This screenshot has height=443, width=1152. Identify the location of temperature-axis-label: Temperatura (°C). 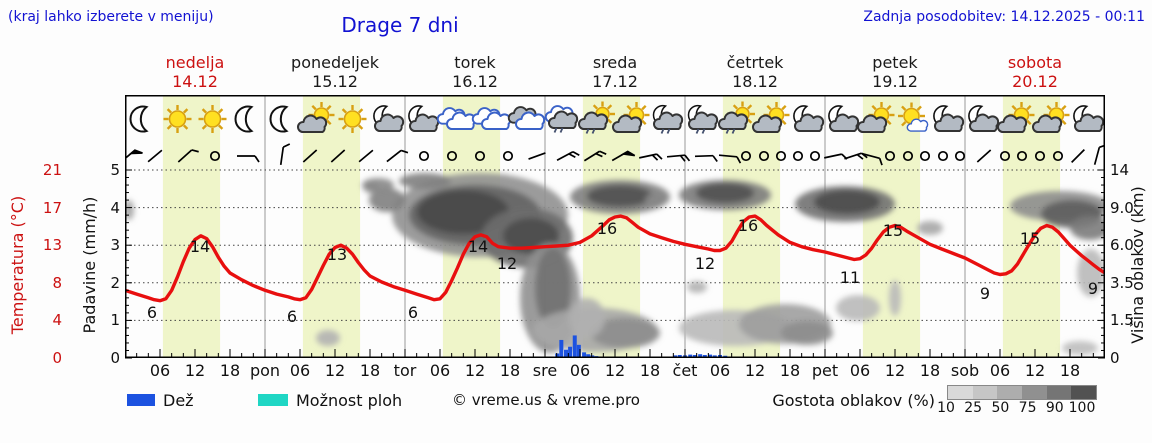
(17, 265).